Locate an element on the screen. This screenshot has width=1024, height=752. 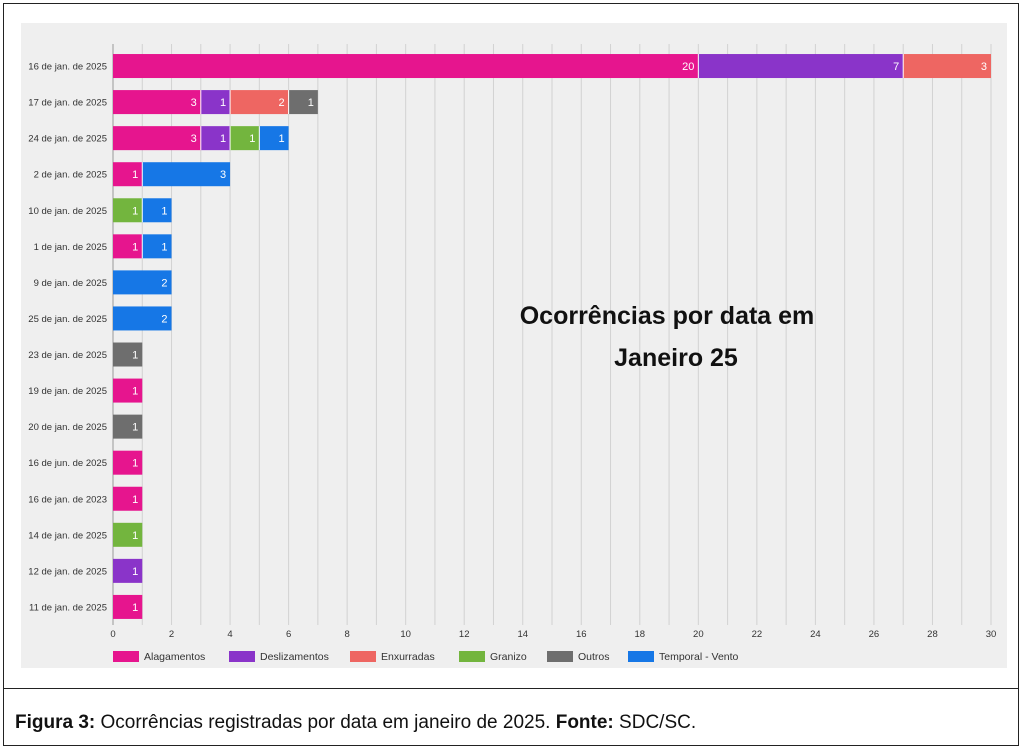
data-label: 20 is located at coordinates (688, 67).